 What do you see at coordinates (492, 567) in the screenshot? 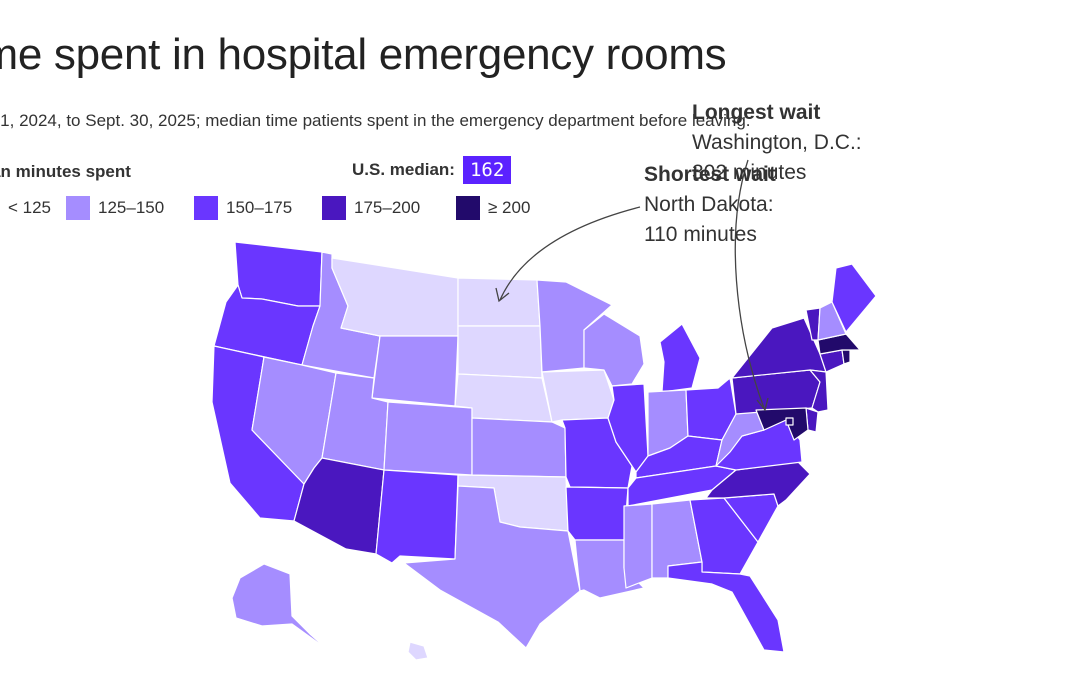
I see `state-tx` at bounding box center [492, 567].